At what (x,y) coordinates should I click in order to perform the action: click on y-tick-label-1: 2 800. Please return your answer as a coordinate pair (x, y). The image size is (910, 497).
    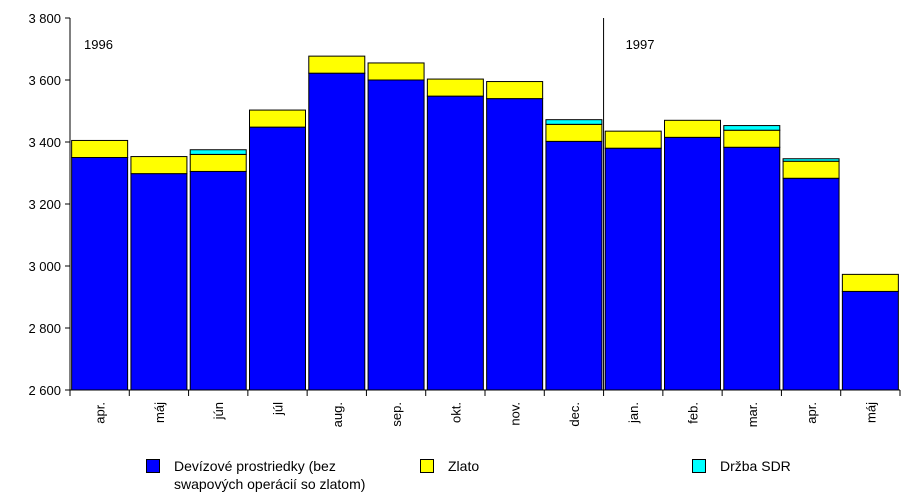
    Looking at the image, I should click on (44, 328).